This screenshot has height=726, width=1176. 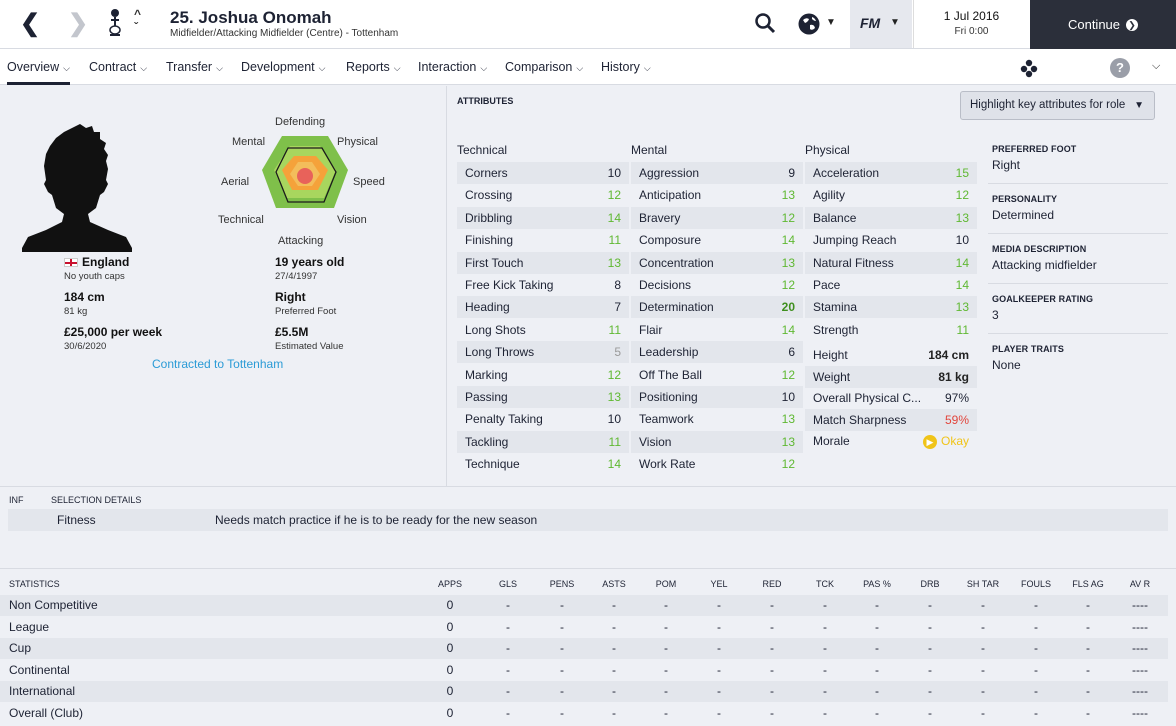 I want to click on tab-interaction: Interaction ⌵, so click(x=452, y=67).